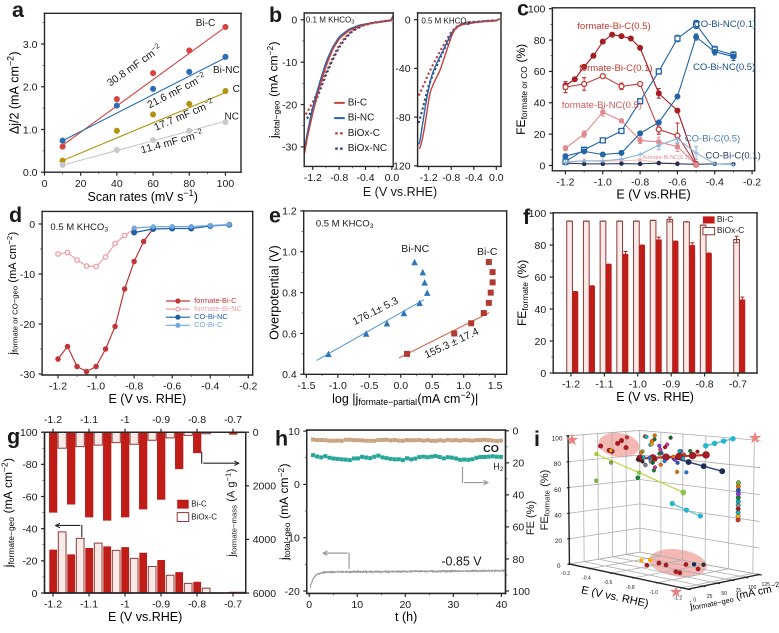  I want to click on svg-text: -0.2, so click(248, 387).